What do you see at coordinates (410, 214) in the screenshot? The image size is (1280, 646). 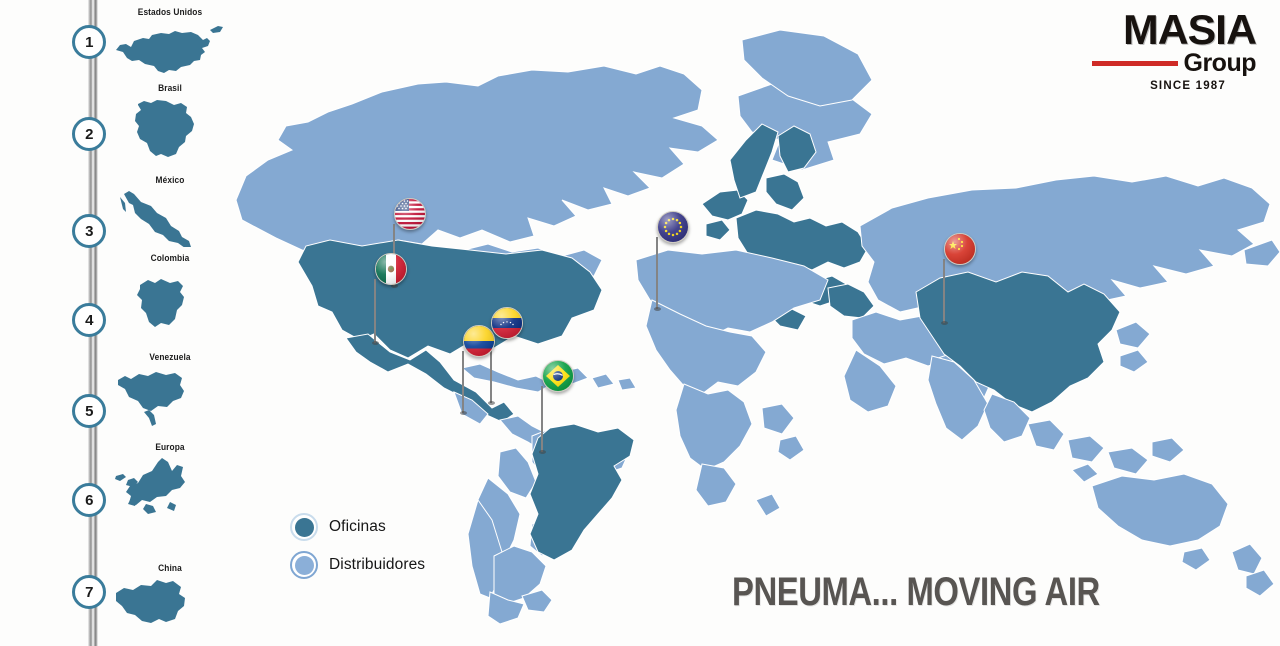 I see `us-flag-icon` at bounding box center [410, 214].